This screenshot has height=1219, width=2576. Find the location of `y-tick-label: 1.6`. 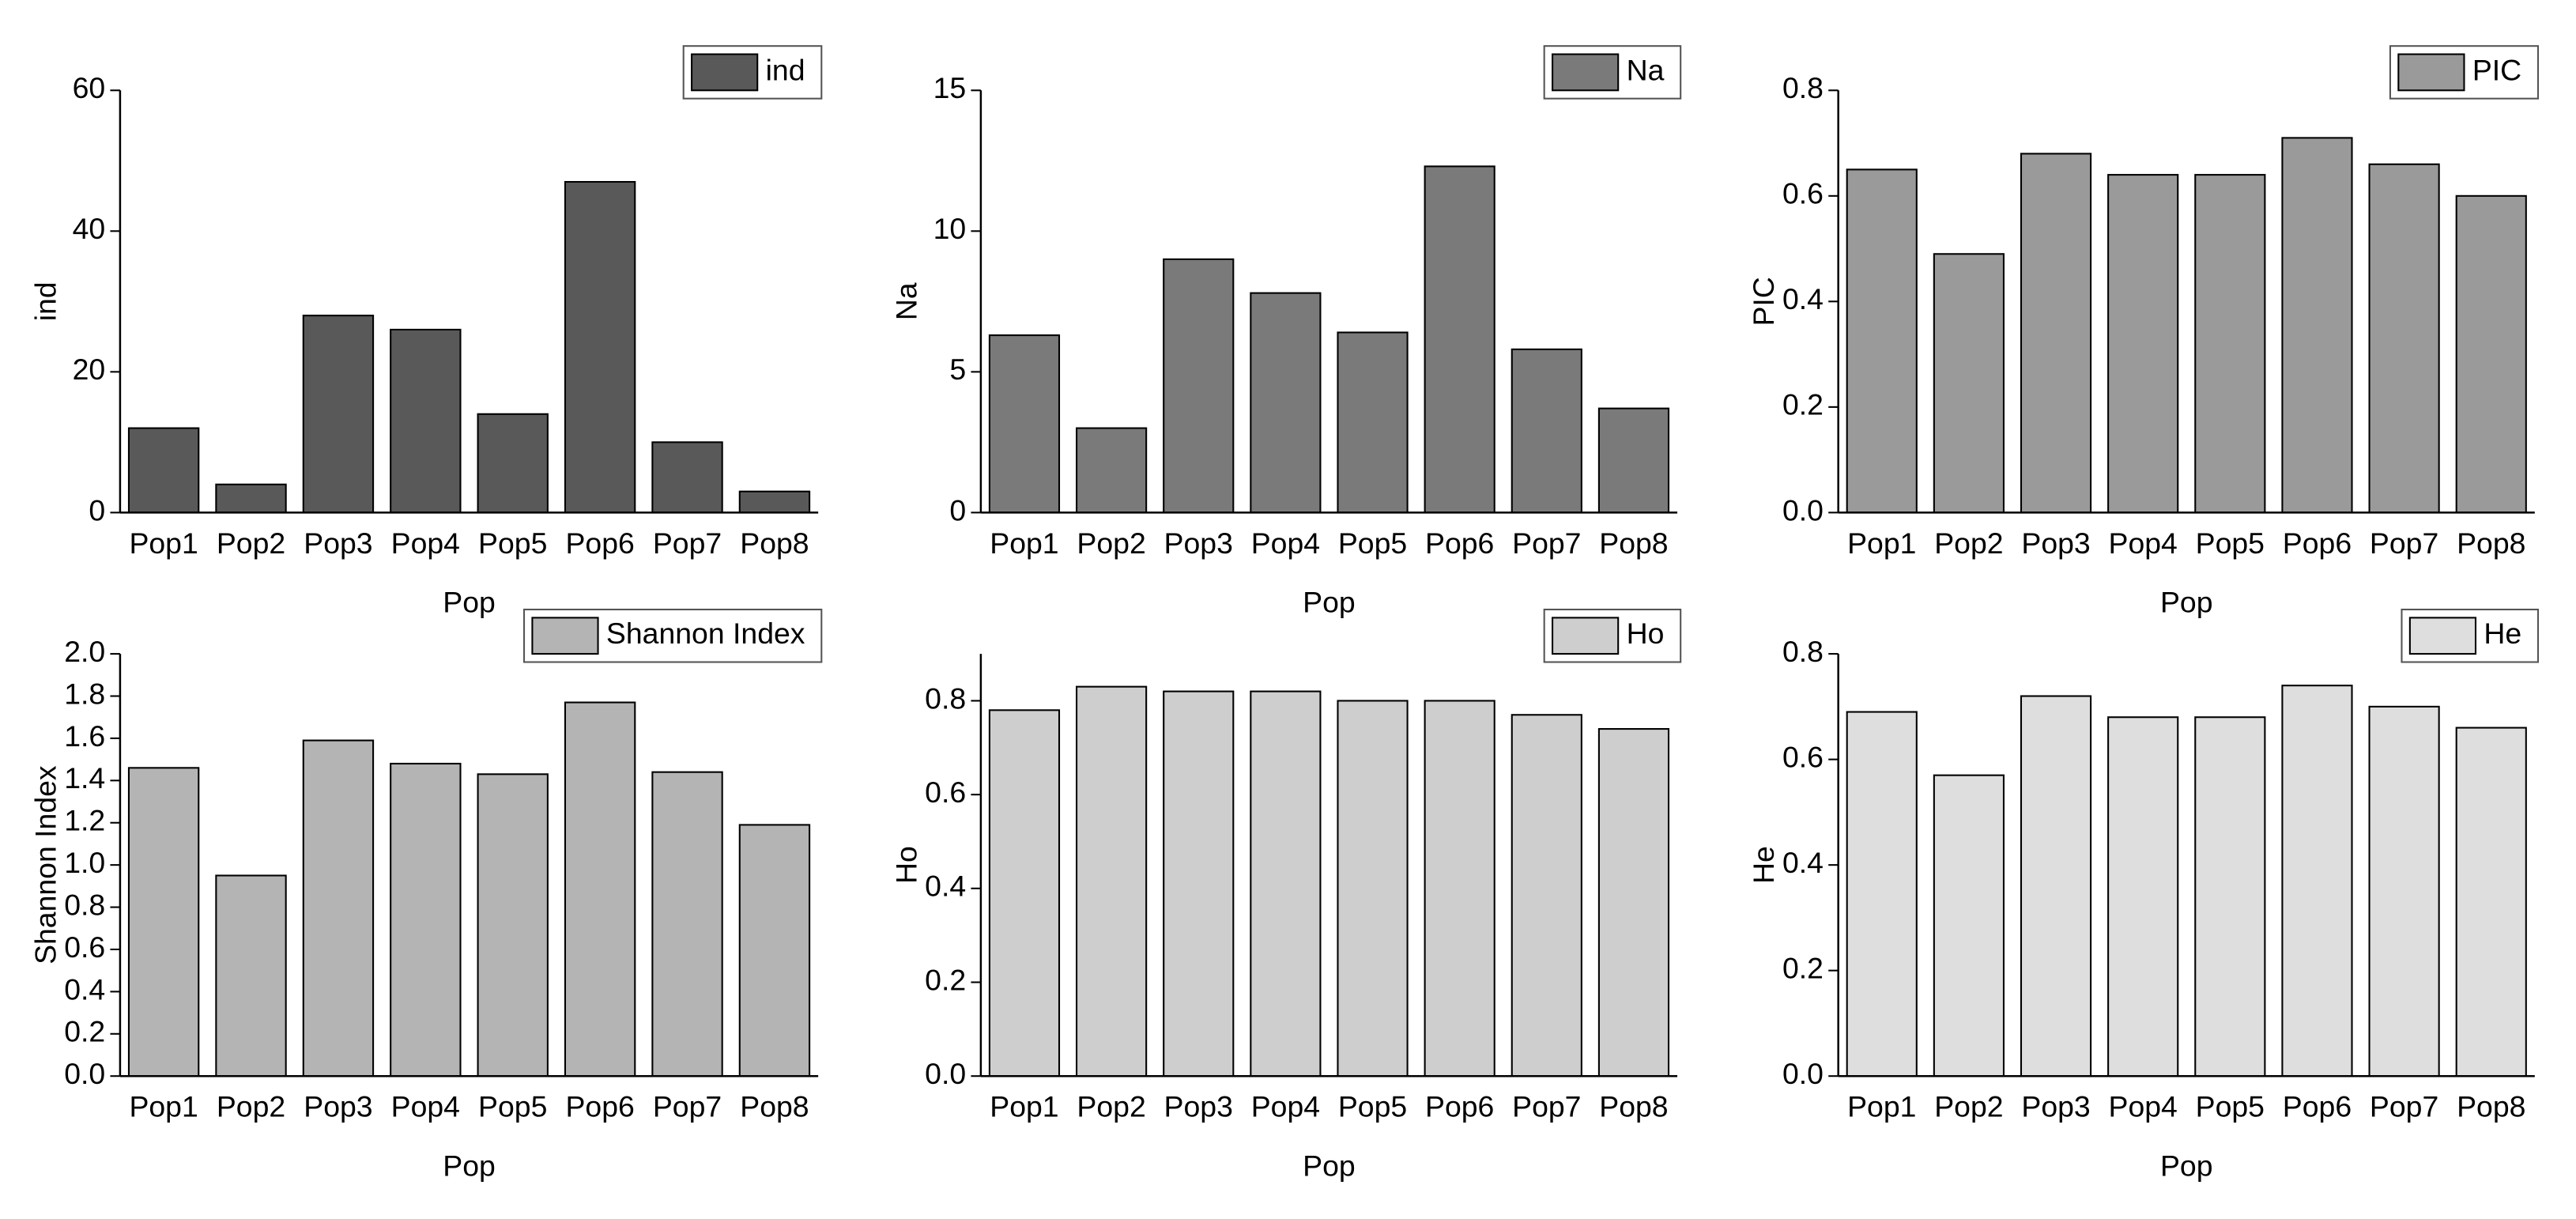

y-tick-label: 1.6 is located at coordinates (84, 736).